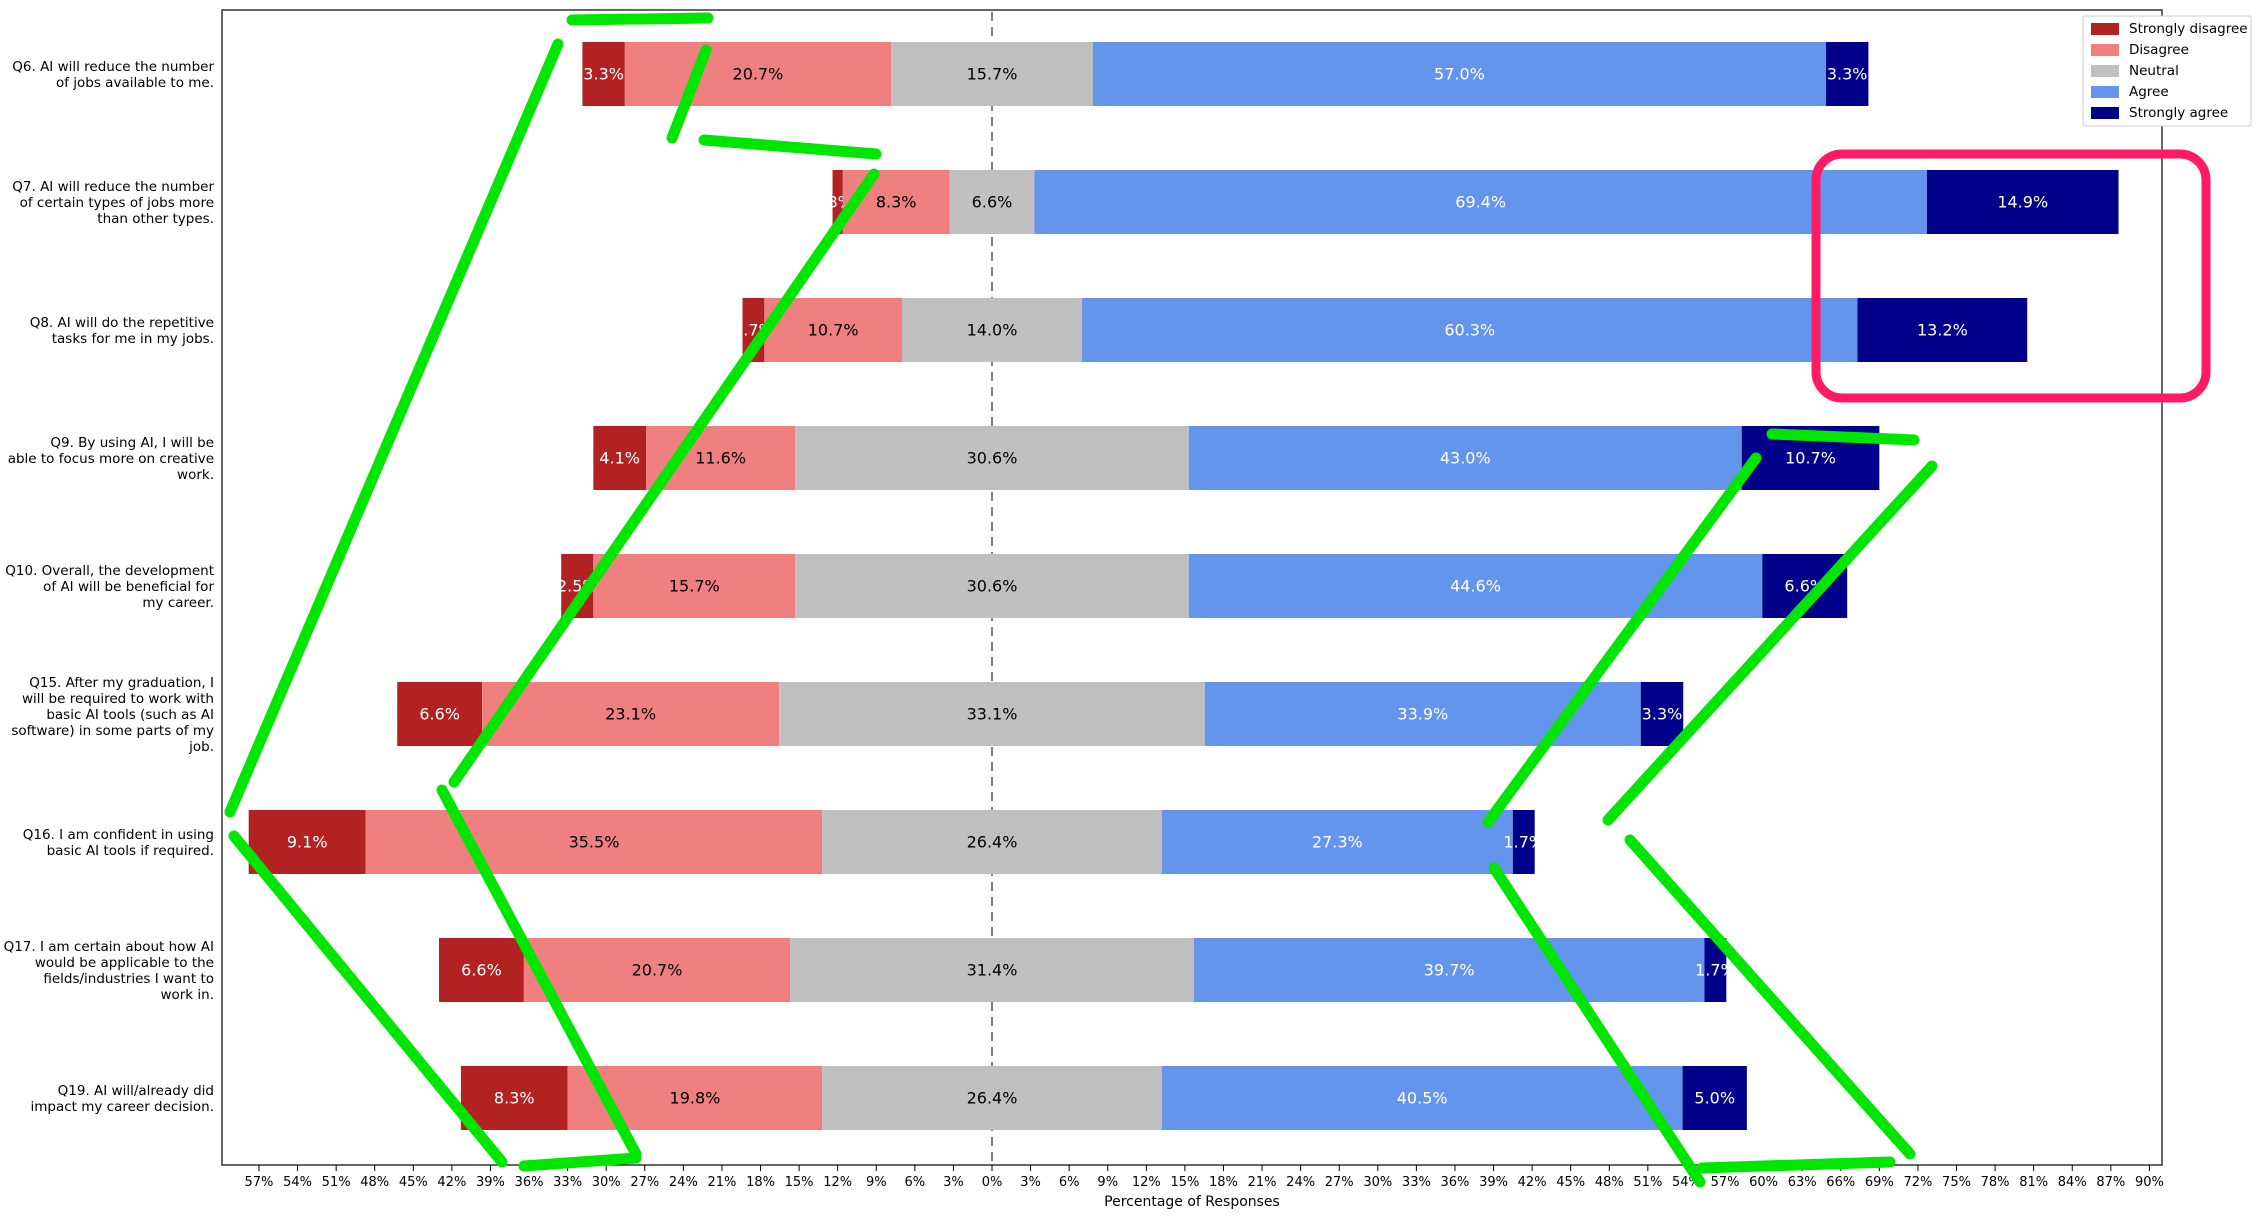  Describe the element at coordinates (2178, 113) in the screenshot. I see `legend-label-strongly-agree: Strongly agree` at that location.